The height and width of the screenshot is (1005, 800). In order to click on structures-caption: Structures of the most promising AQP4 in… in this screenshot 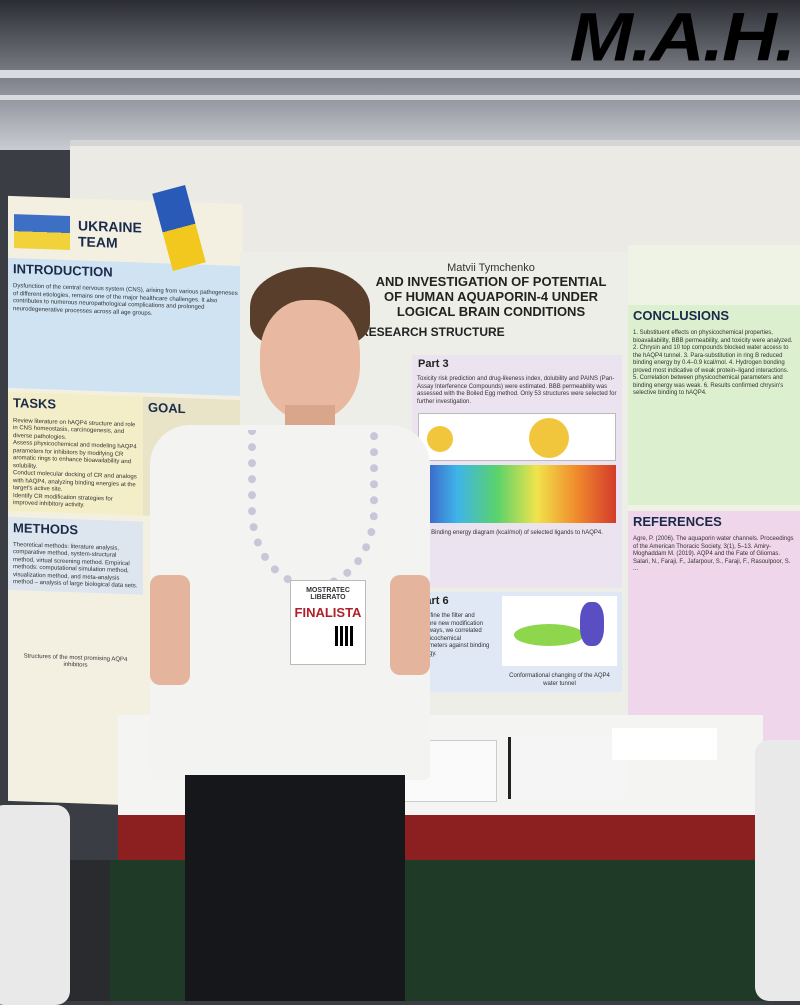, I will do `click(75, 661)`.